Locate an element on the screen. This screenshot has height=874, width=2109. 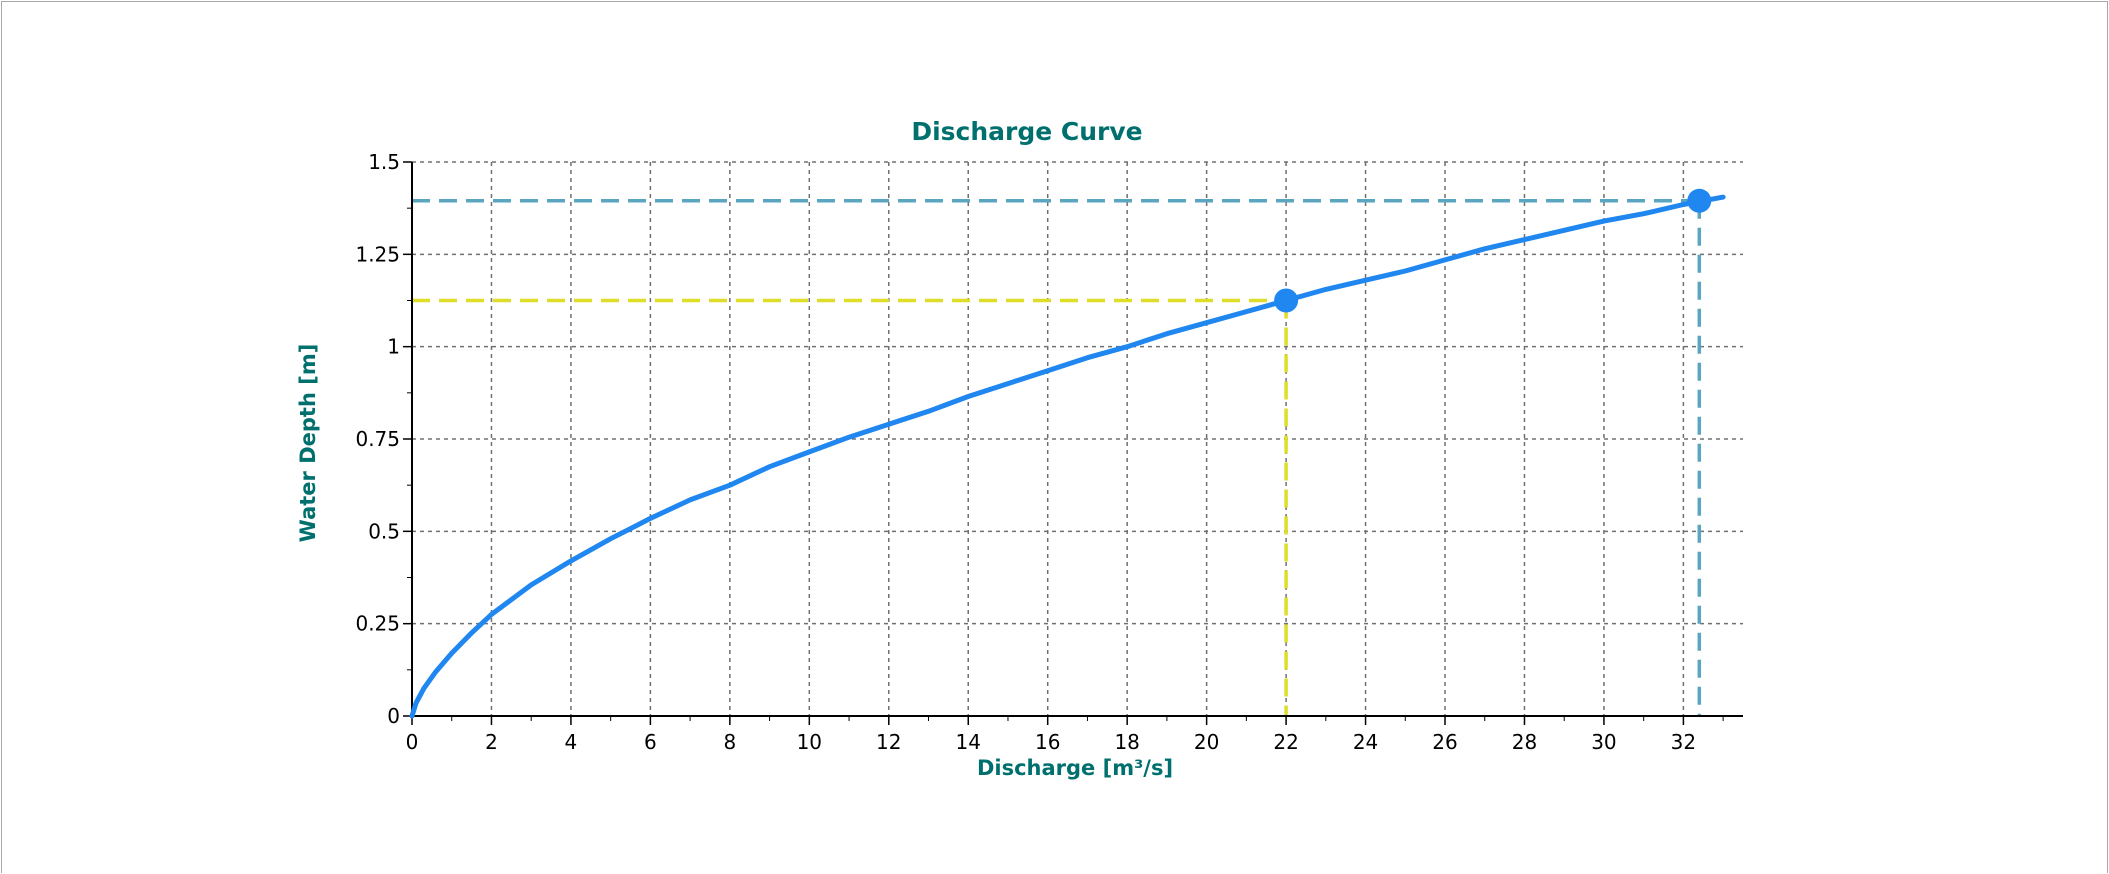
chart-title: Discharge Curve is located at coordinates (1026, 131).